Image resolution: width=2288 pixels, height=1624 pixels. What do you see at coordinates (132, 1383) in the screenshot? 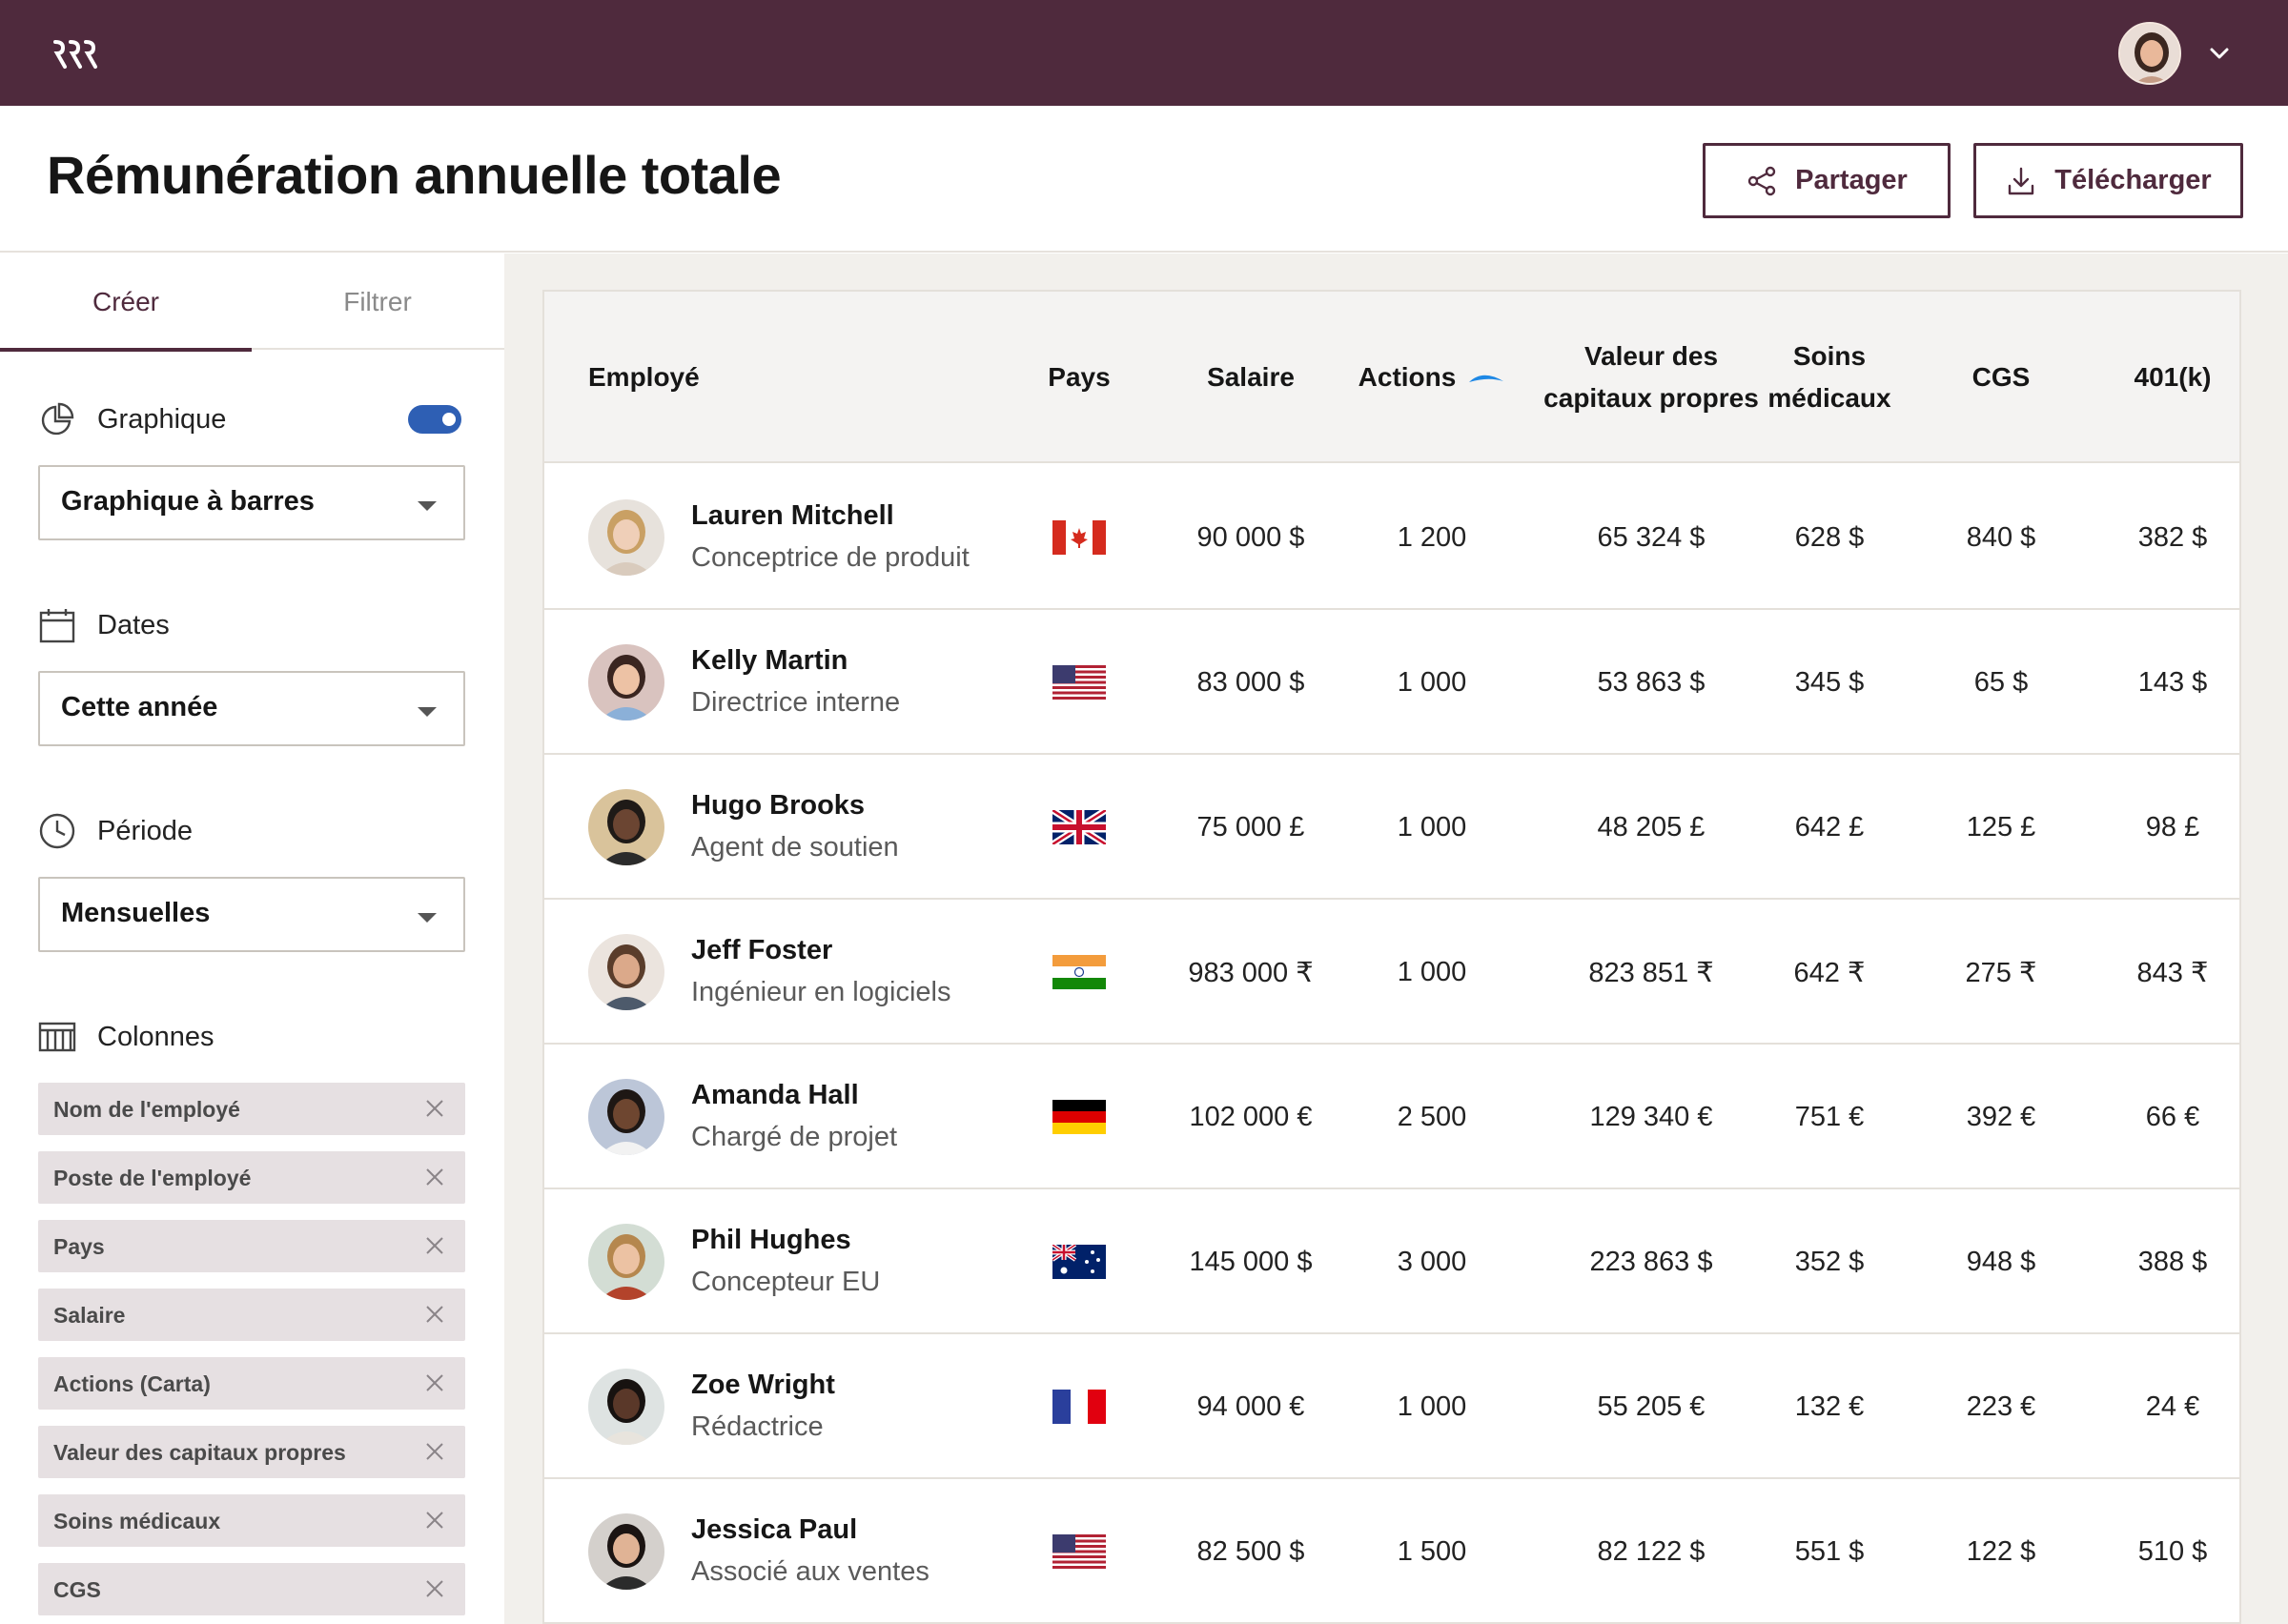
I see `column-chip-label: Actions (Carta)` at bounding box center [132, 1383].